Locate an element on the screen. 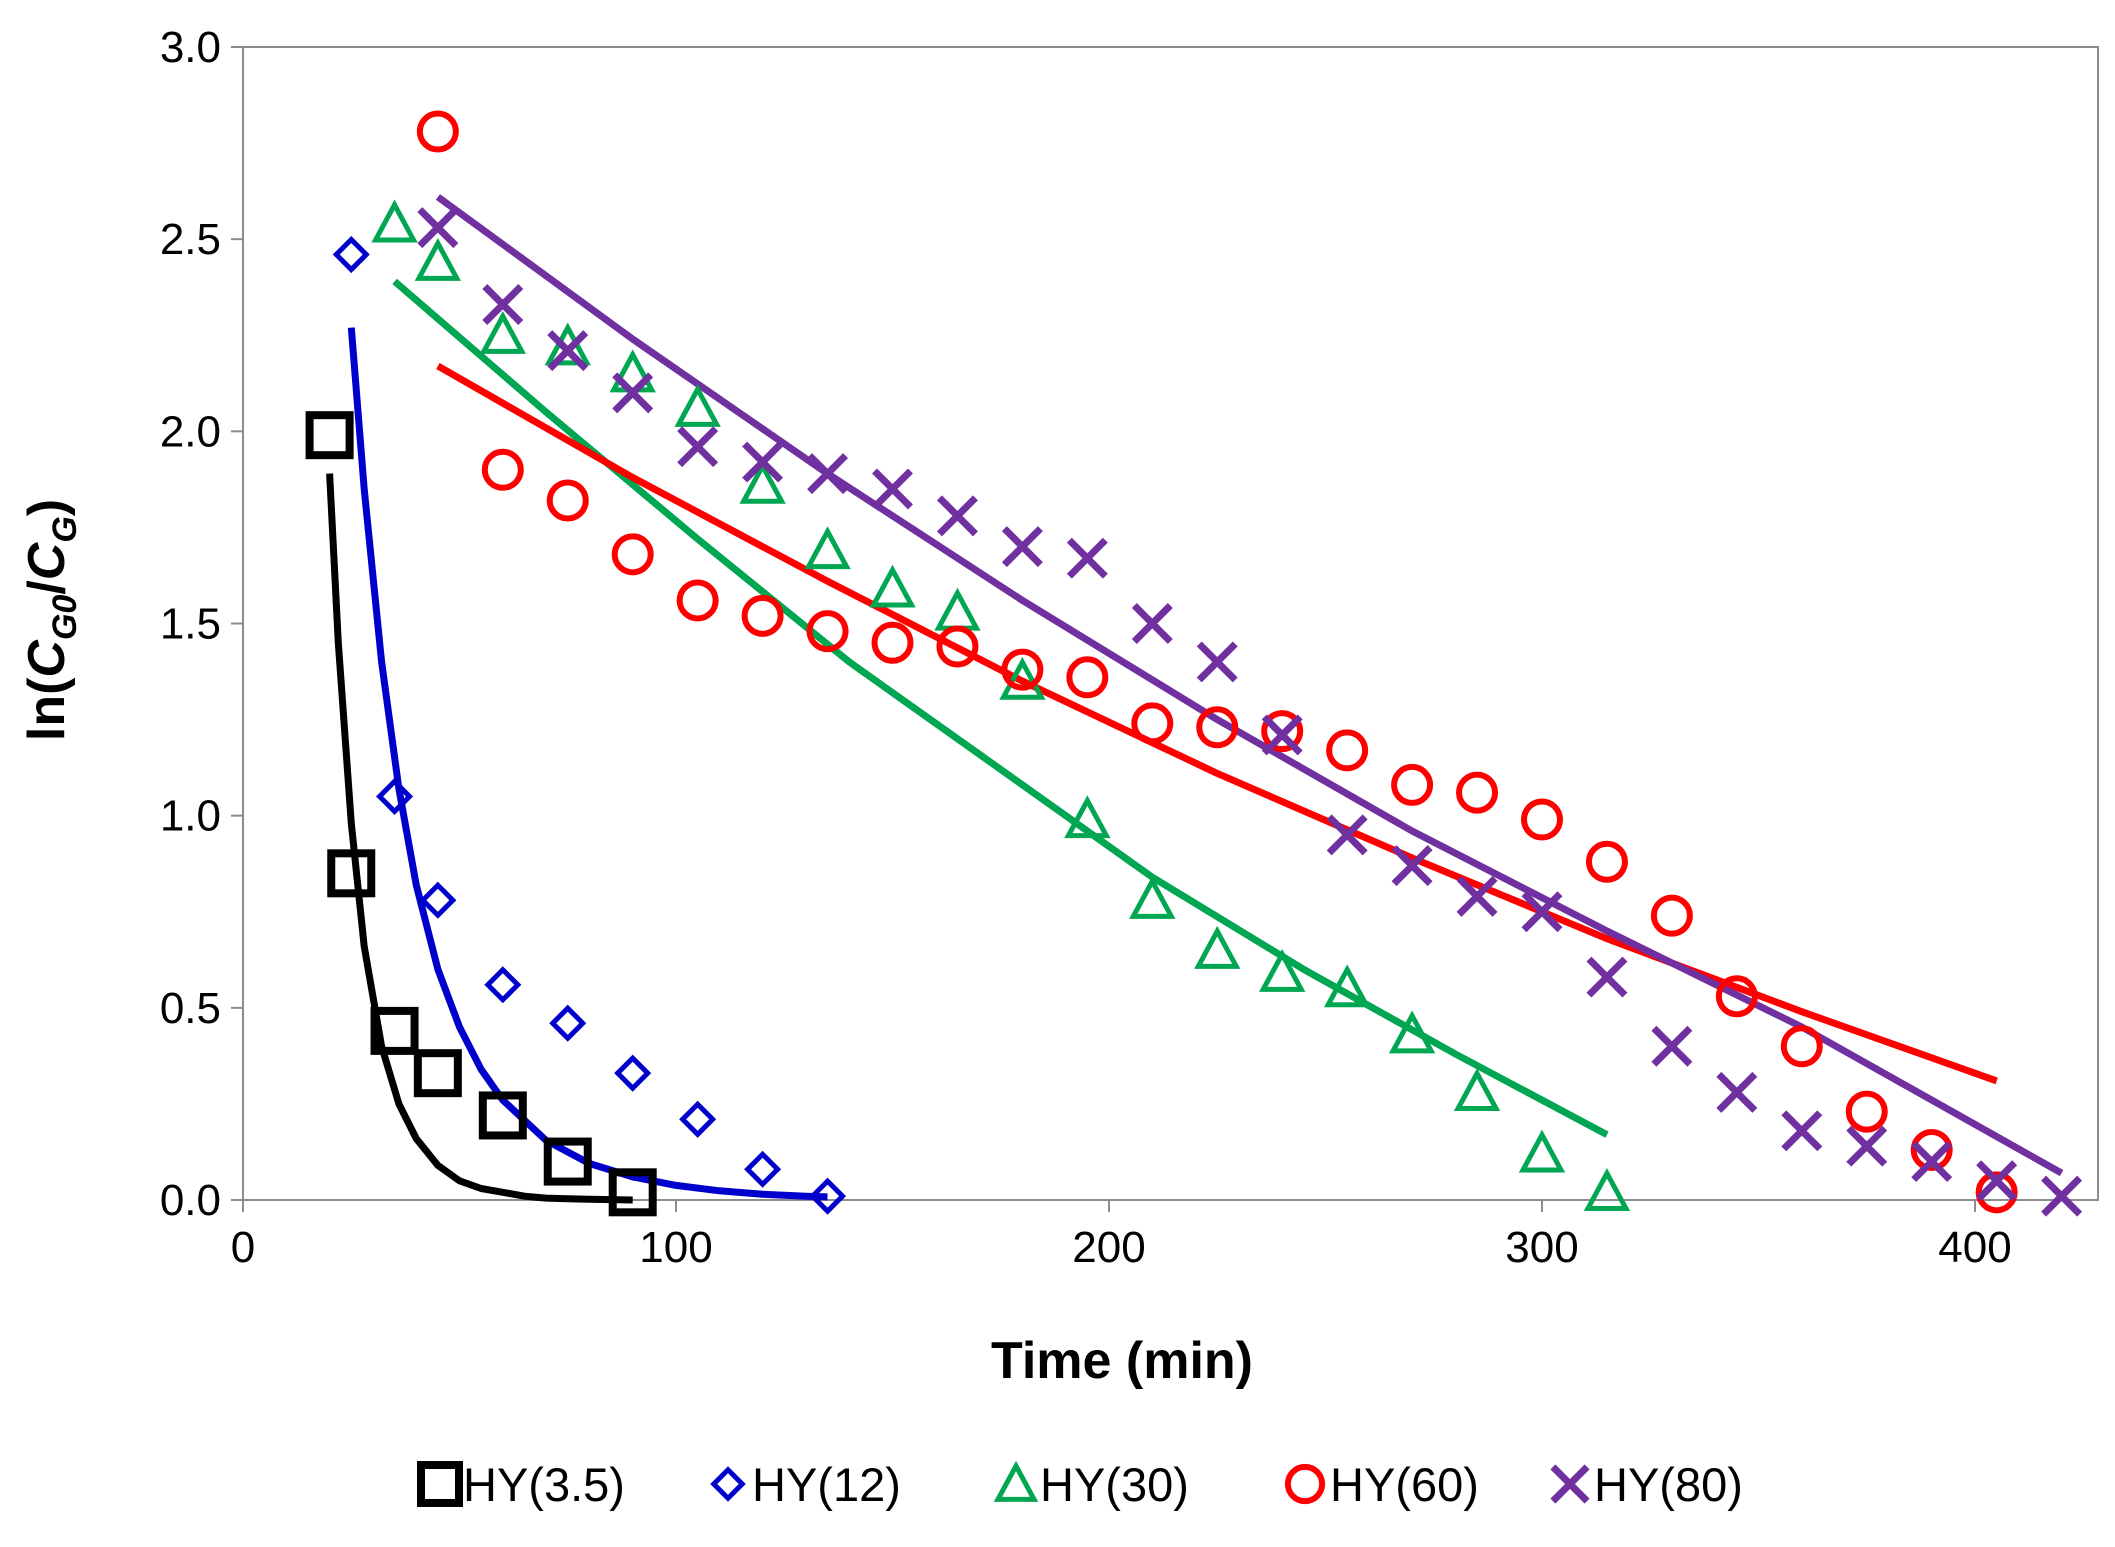  legend-label: HY(80) is located at coordinates (1668, 1484).